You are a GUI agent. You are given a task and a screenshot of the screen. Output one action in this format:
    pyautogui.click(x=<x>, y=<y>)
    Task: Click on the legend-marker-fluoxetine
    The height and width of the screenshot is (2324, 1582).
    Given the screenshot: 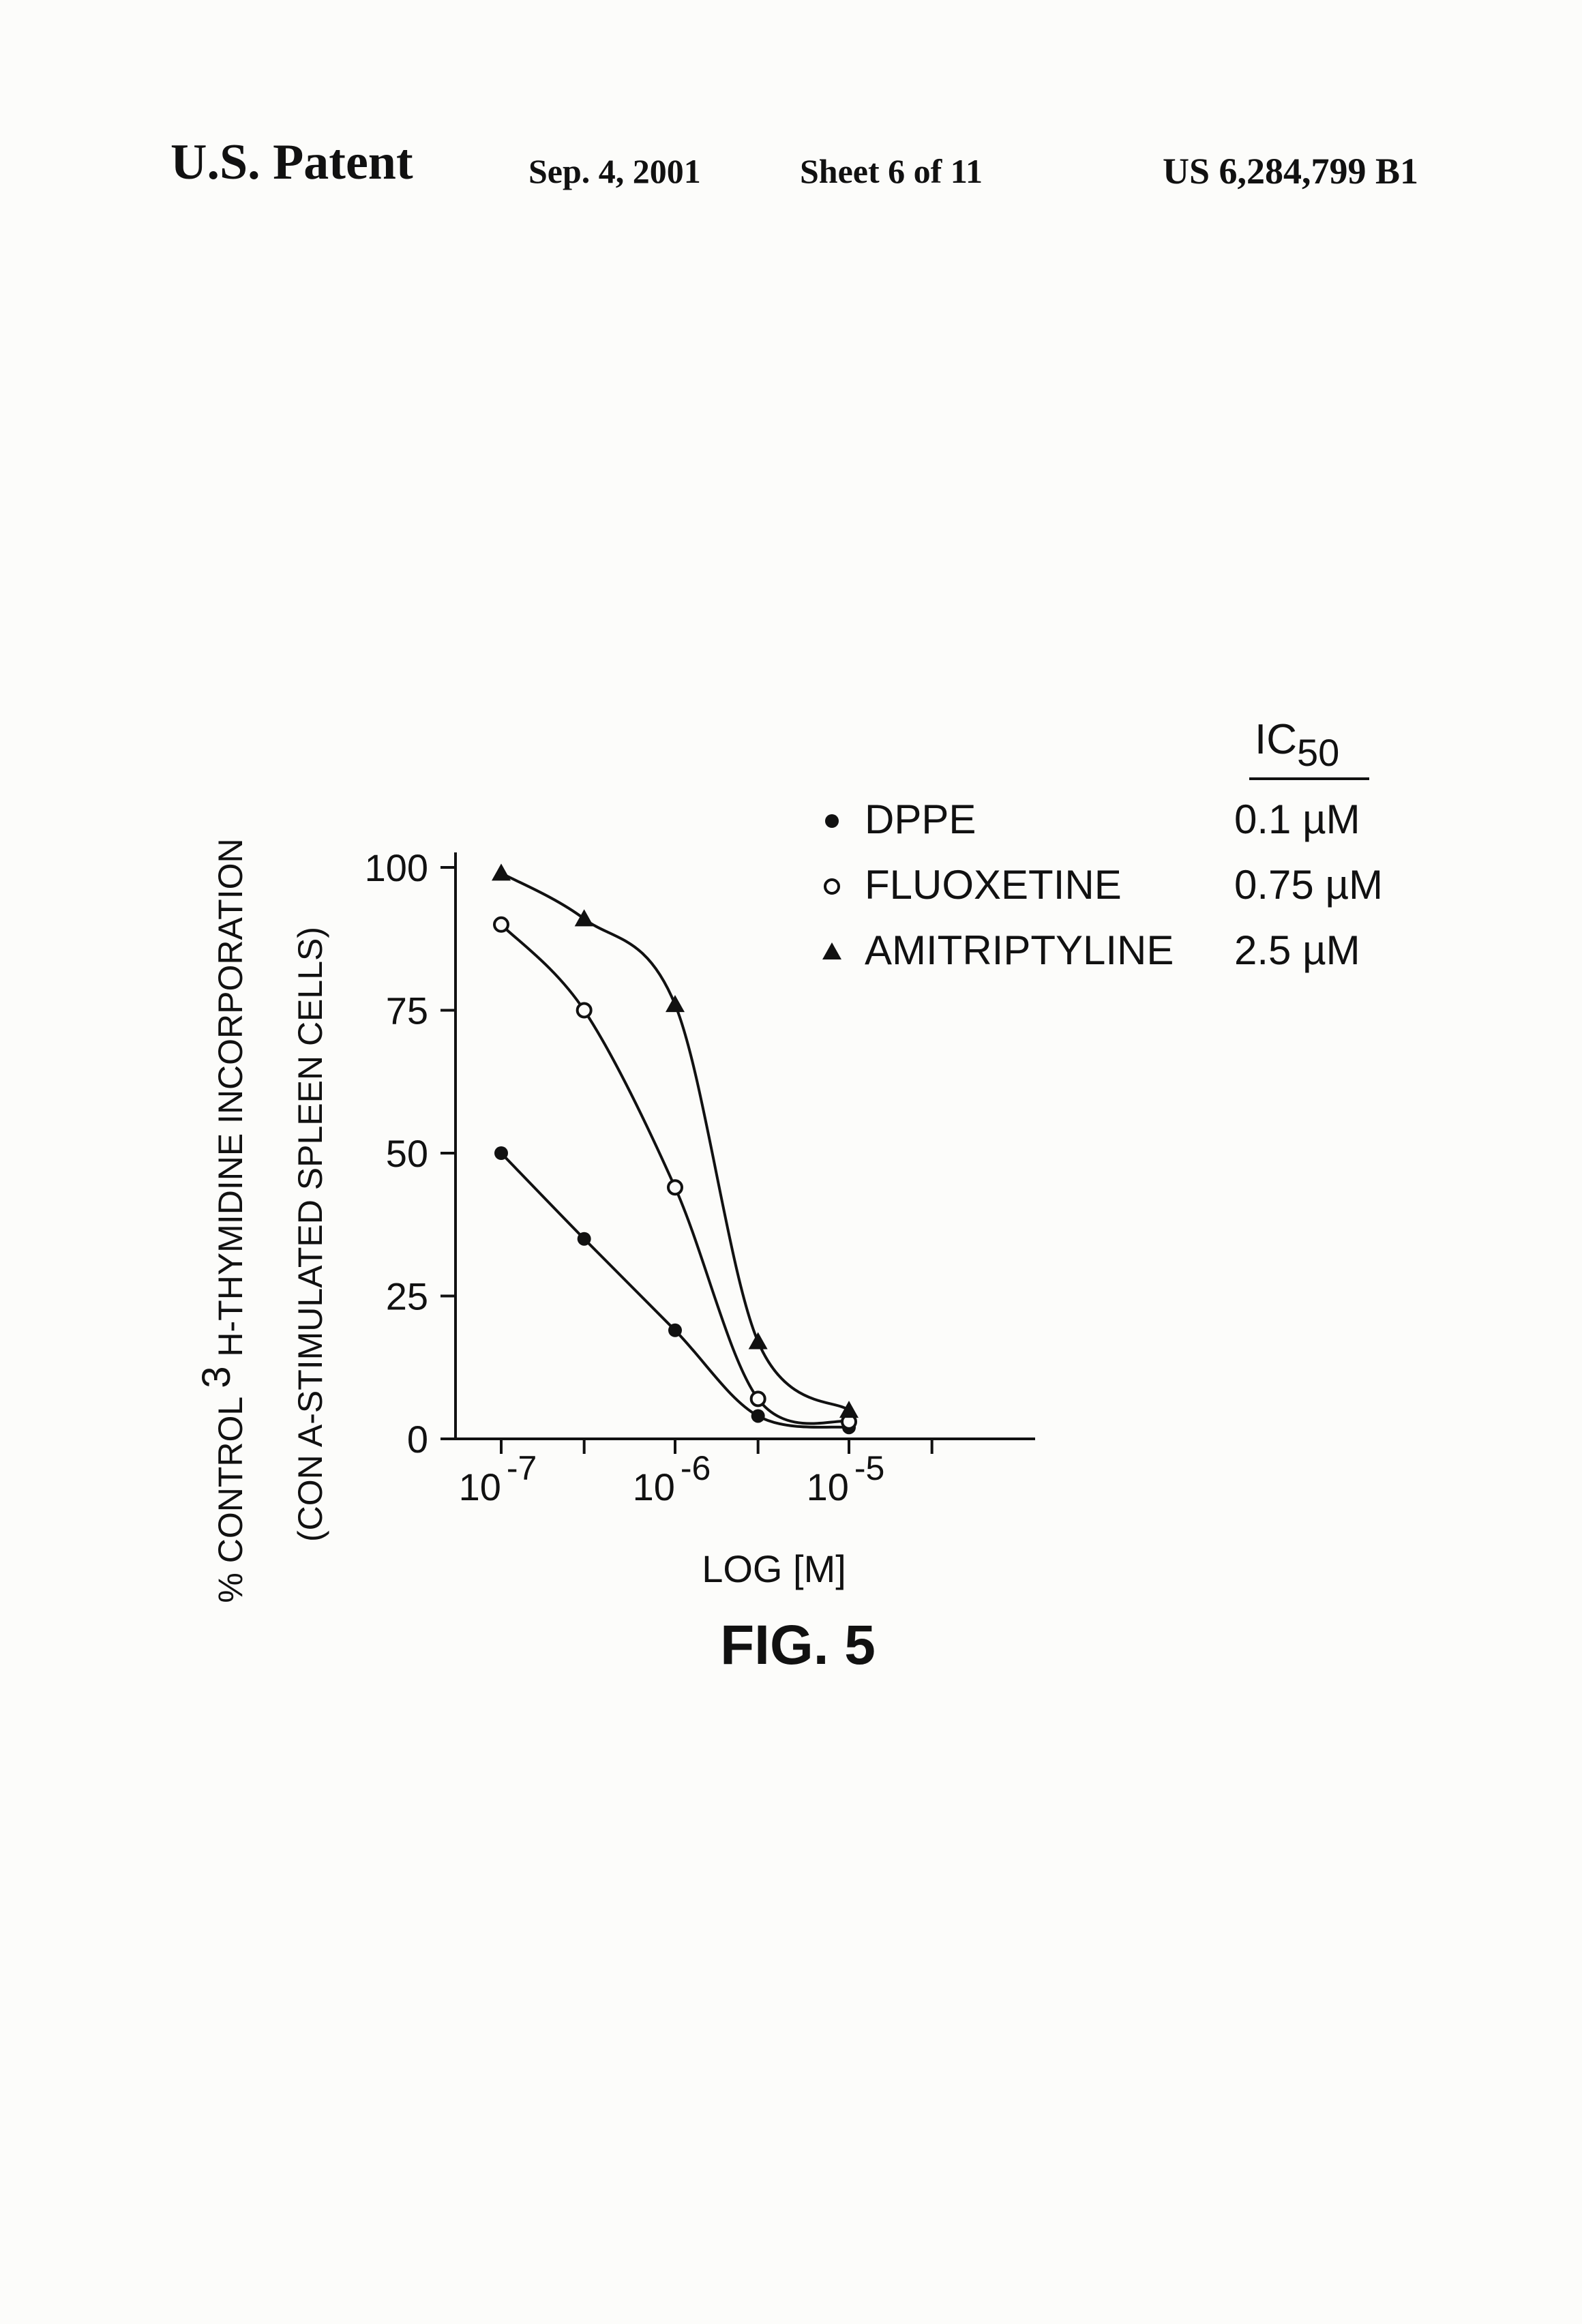 What is the action you would take?
    pyautogui.click(x=832, y=886)
    